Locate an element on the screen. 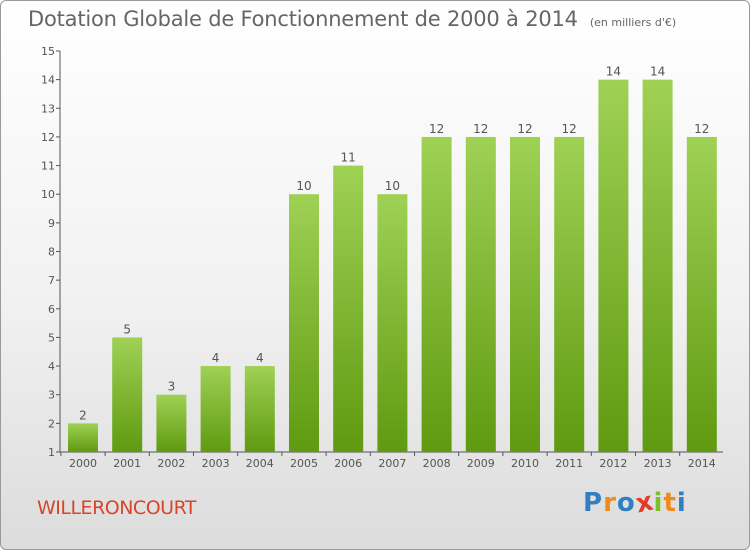 This screenshot has width=750, height=550. unit-label: (en milliers d'€) is located at coordinates (633, 22).